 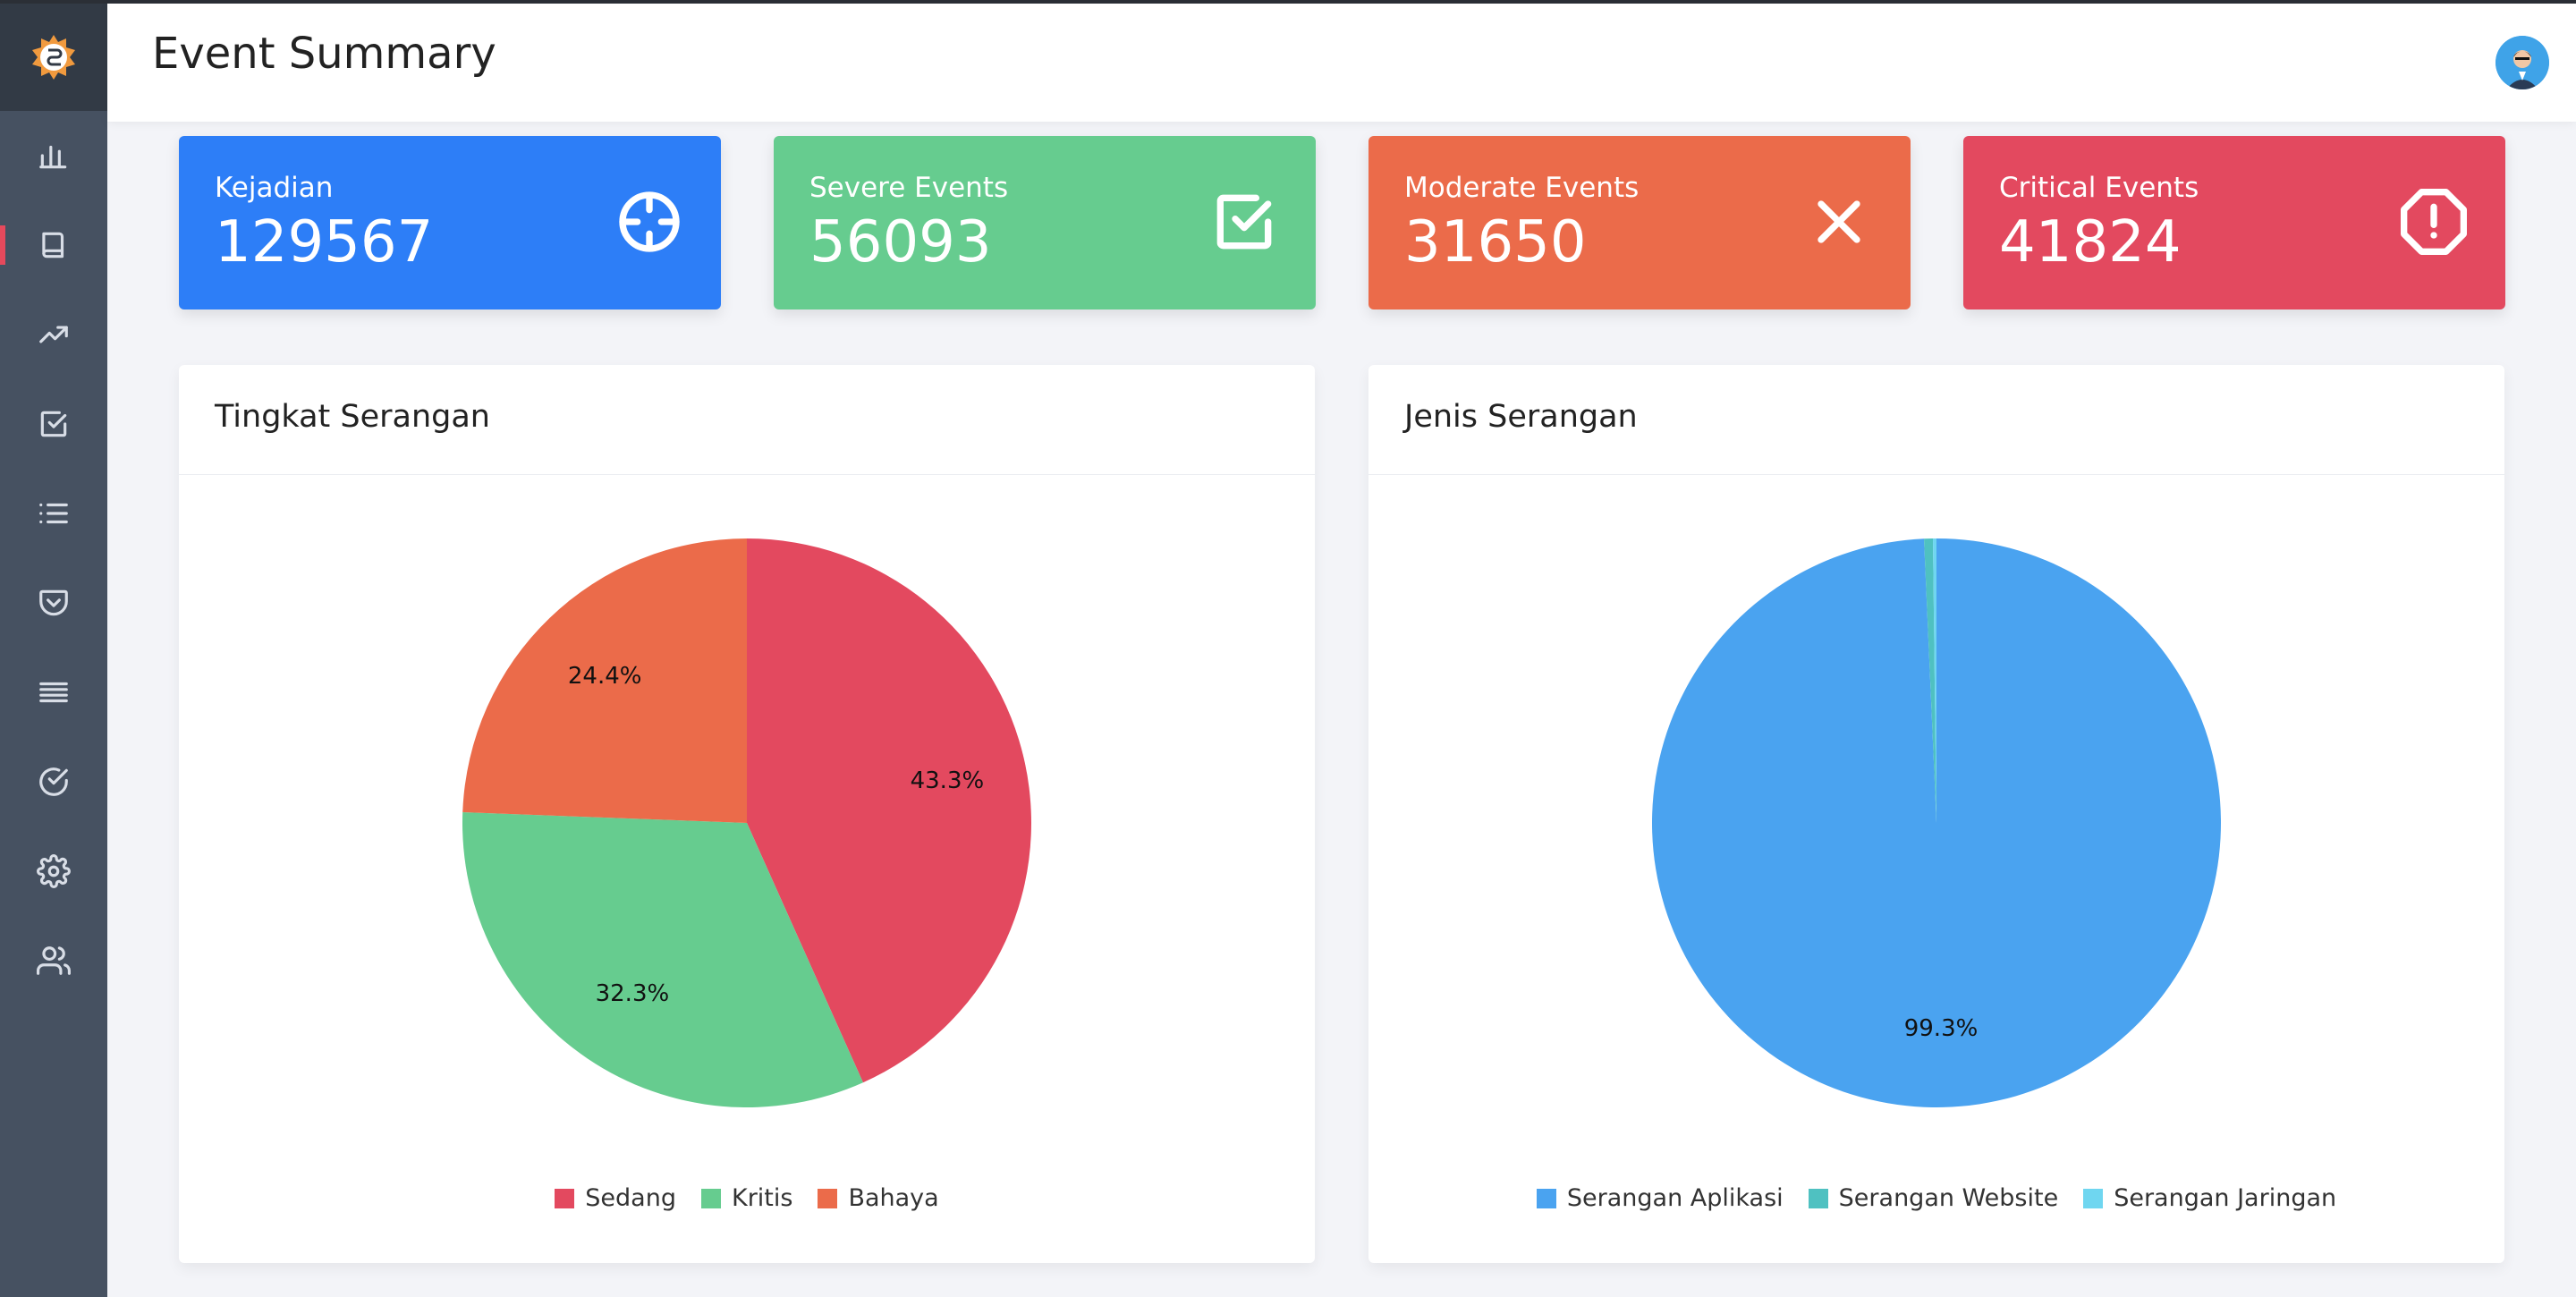 I want to click on legend-item-sedang: Sedang, so click(x=615, y=1198).